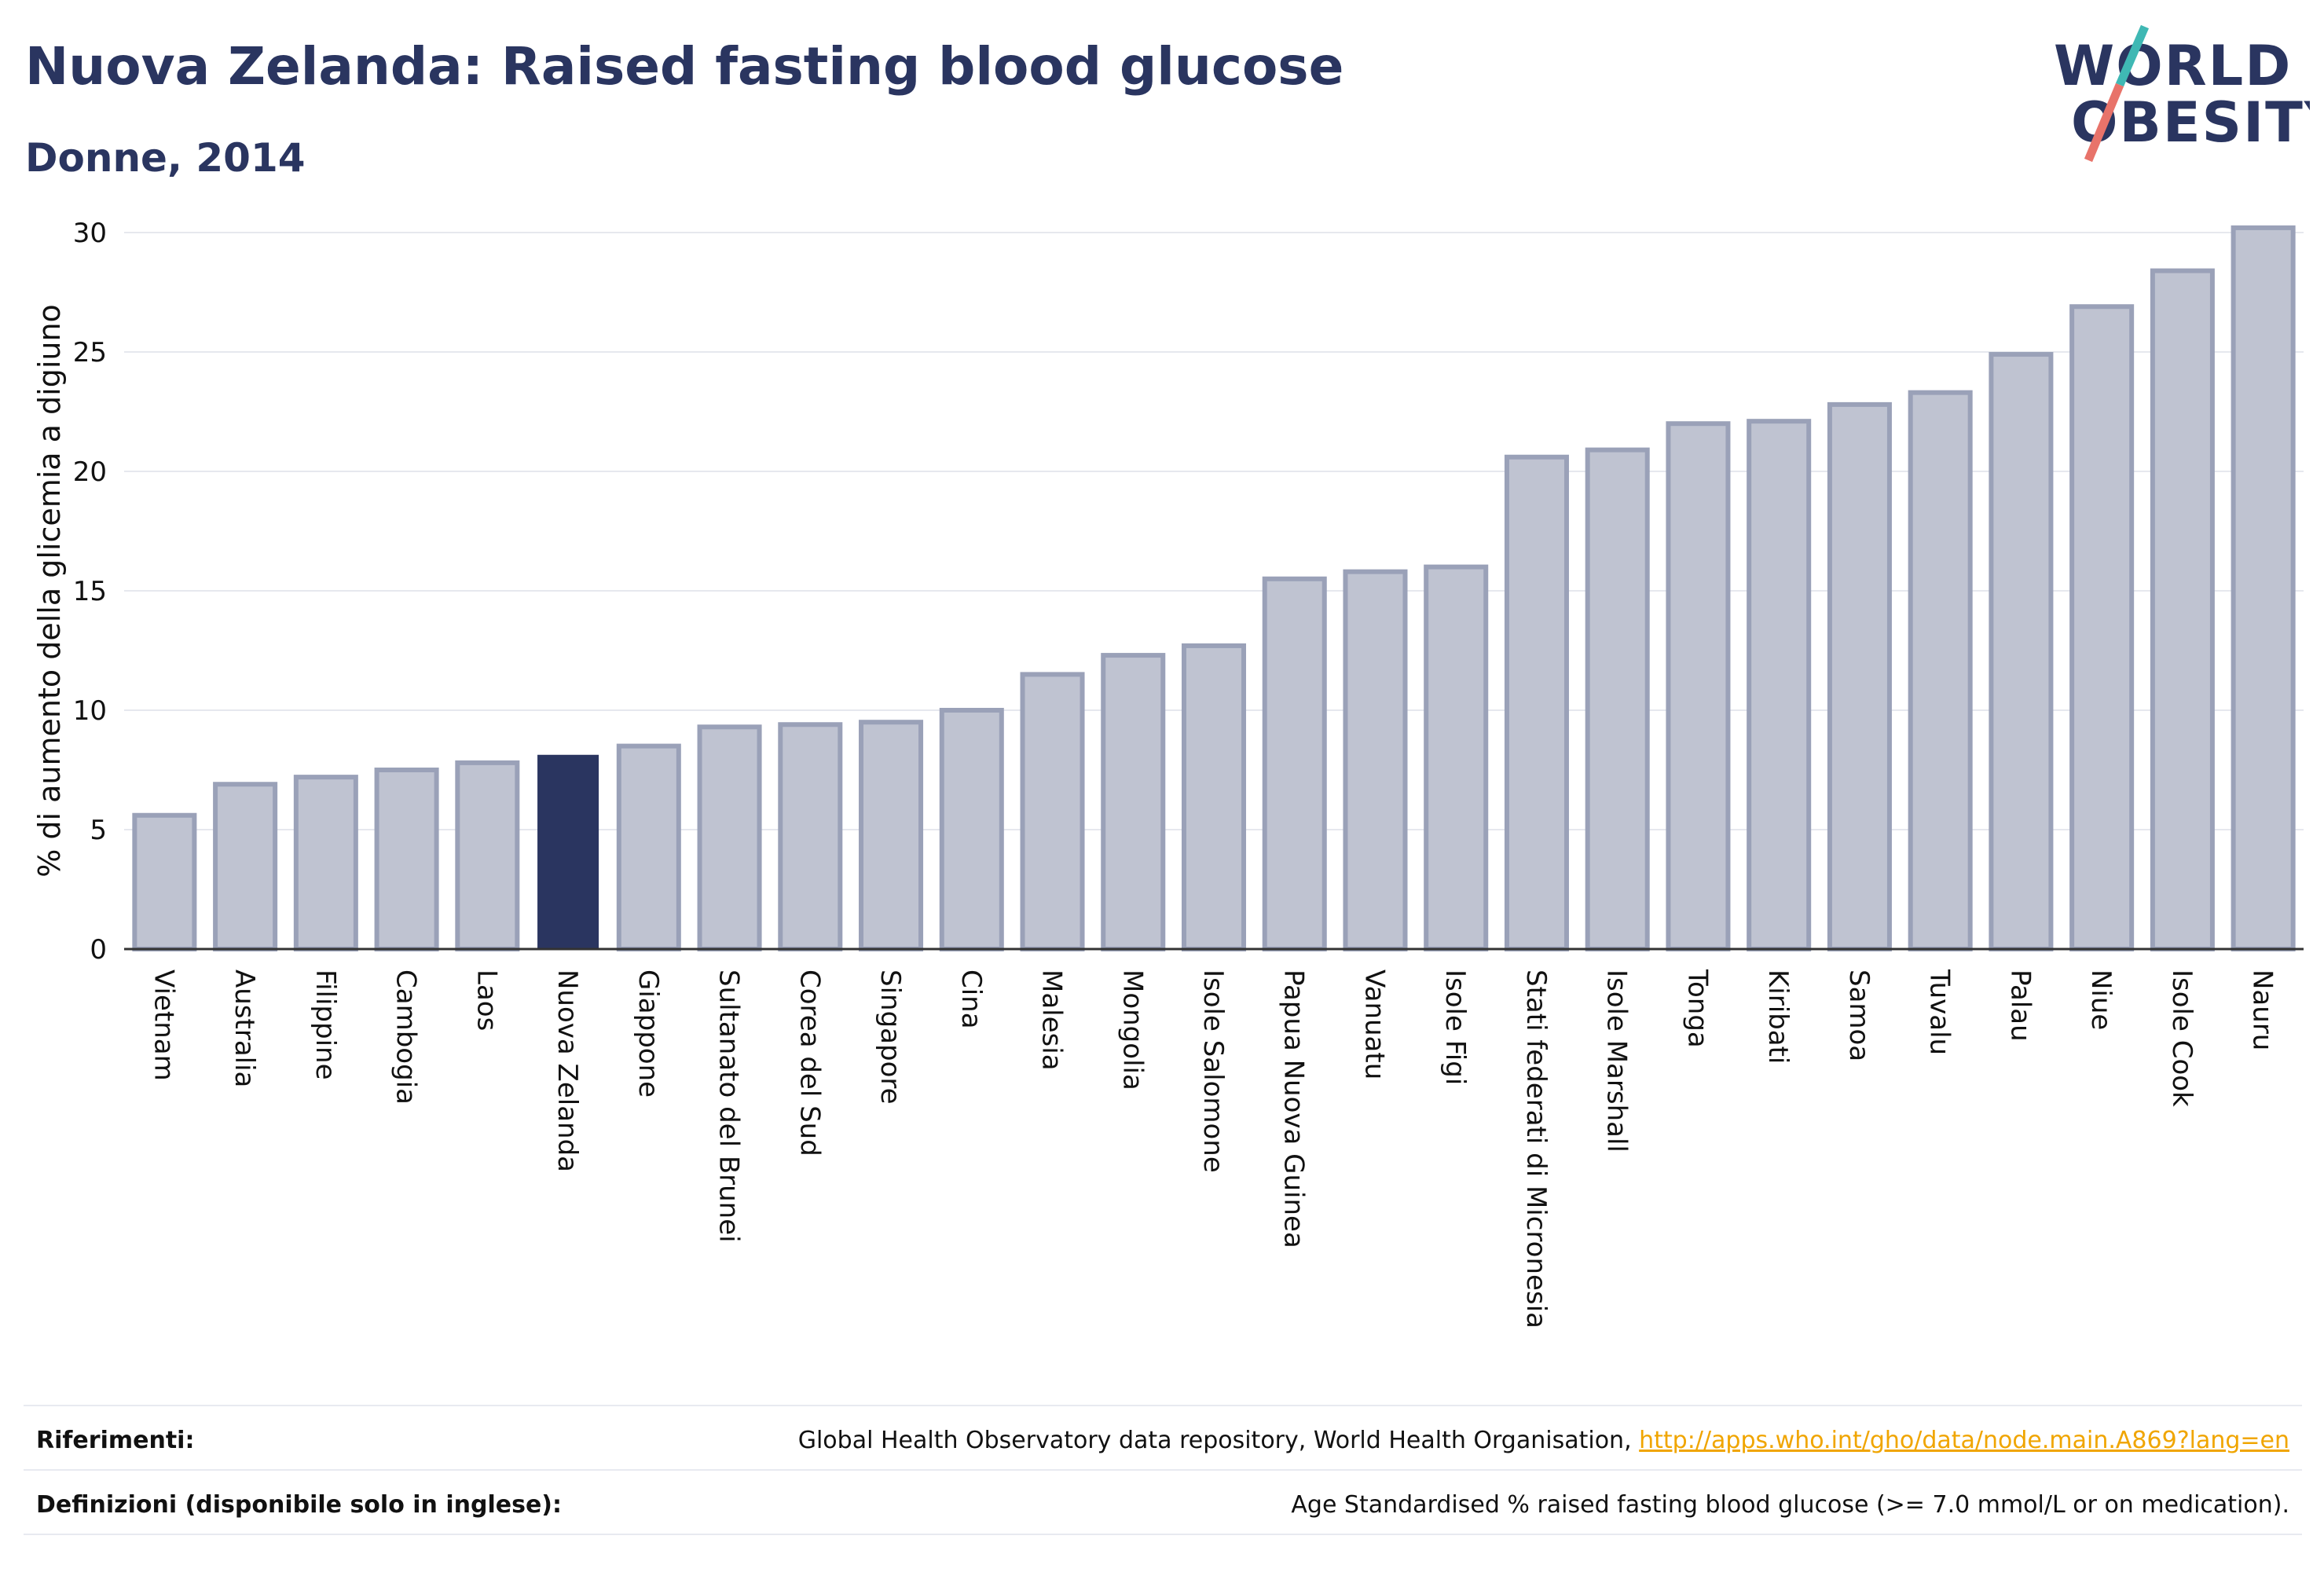  What do you see at coordinates (1132, 1029) in the screenshot?
I see `x-tick-label: Mongolia` at bounding box center [1132, 1029].